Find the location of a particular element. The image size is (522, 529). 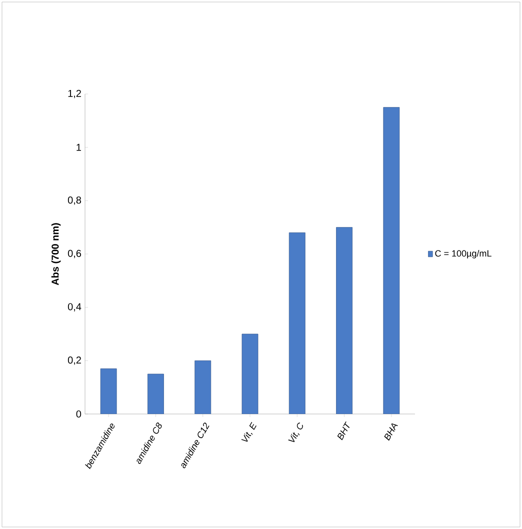

y-tick-label: 0,8 is located at coordinates (75, 200).